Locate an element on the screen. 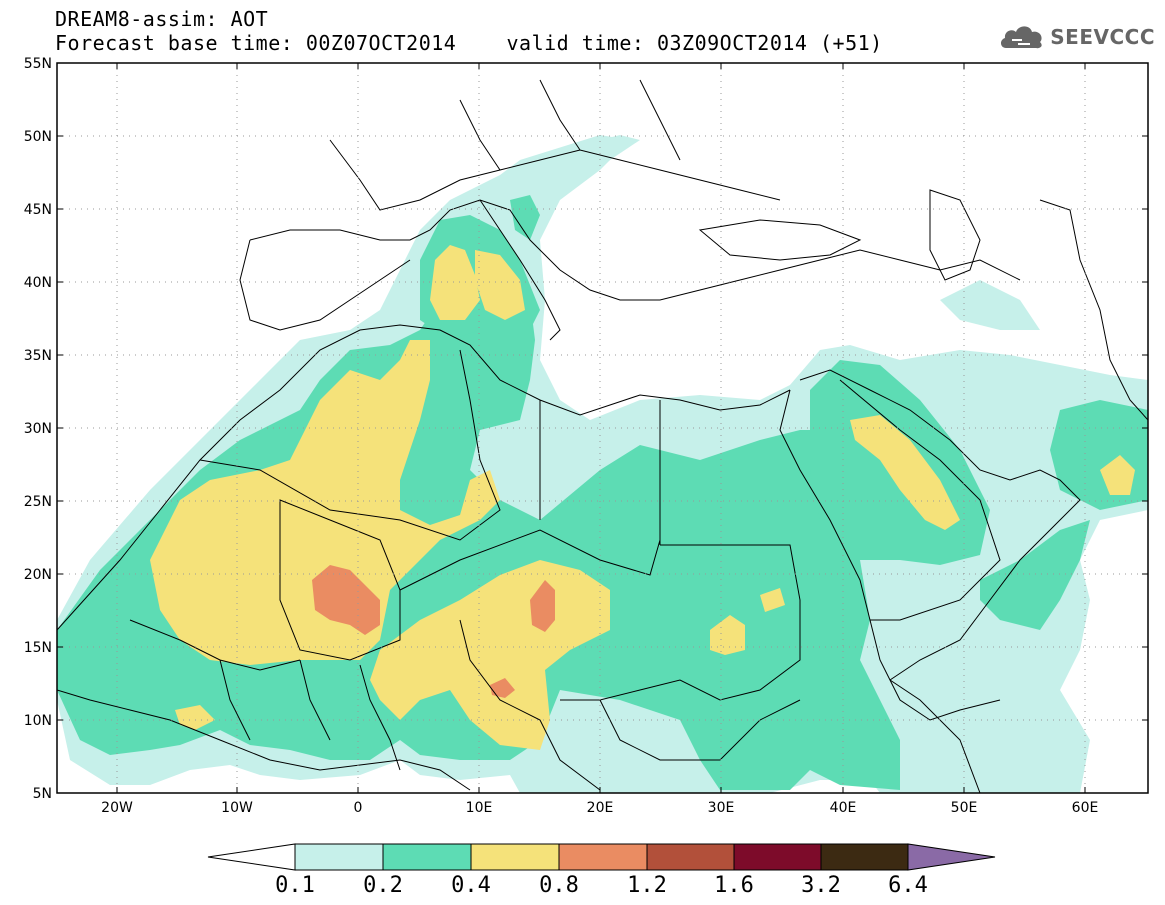 The width and height of the screenshot is (1165, 905). lat-label: 20N is located at coordinates (38, 575).